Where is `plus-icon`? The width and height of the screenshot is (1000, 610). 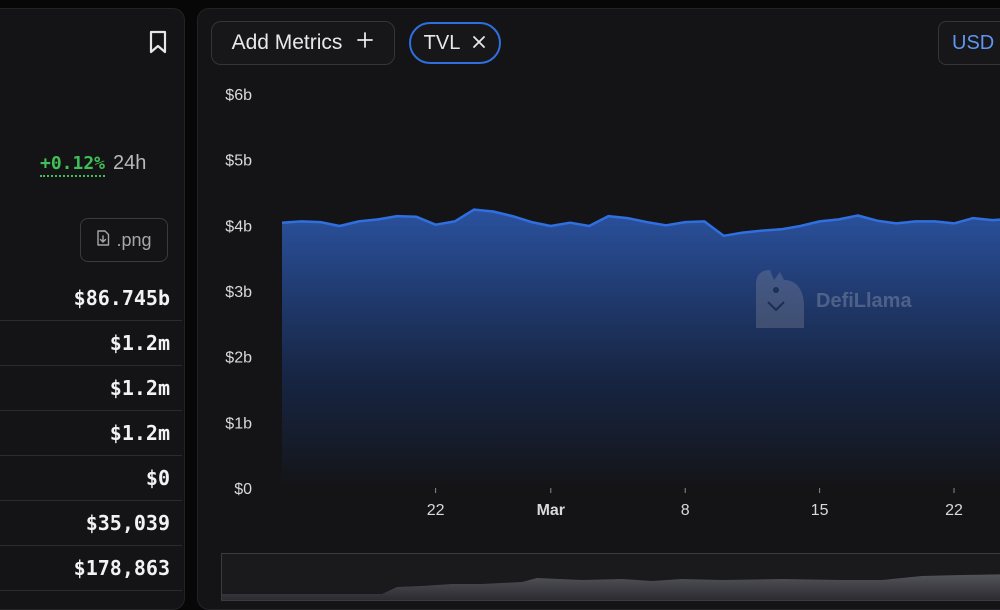
plus-icon is located at coordinates (365, 43).